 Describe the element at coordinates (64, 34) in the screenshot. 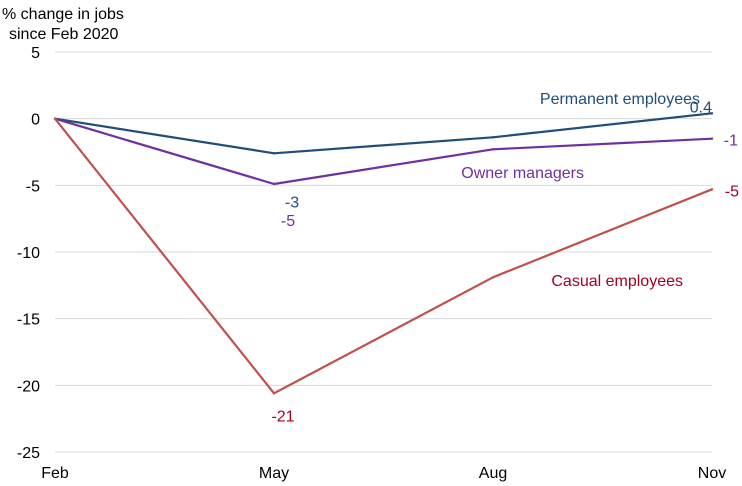

I see `y-axis-title-line-2: since Feb 2020` at that location.